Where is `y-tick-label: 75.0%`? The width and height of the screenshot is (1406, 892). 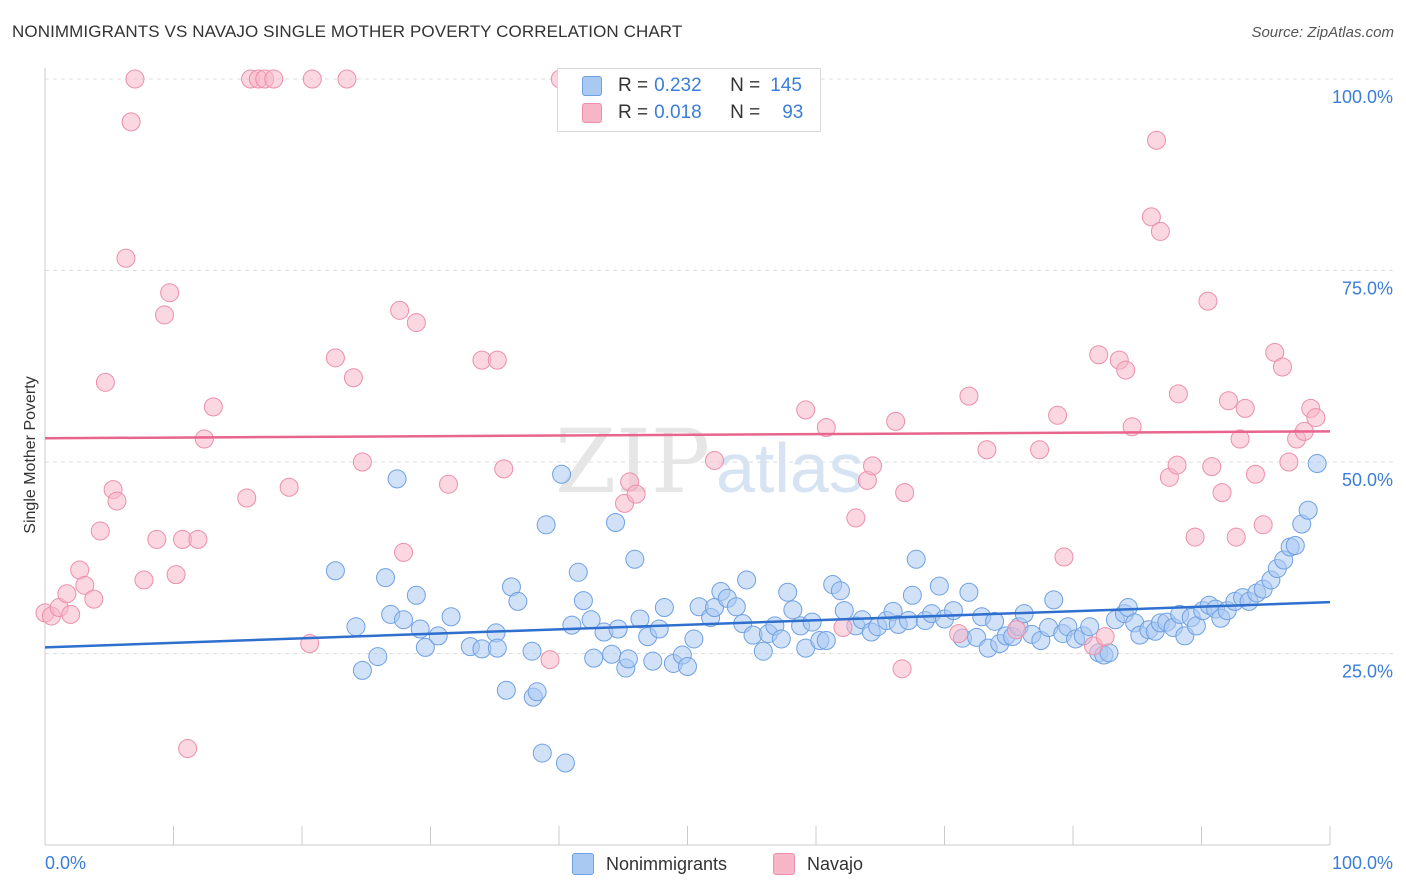
y-tick-label: 75.0% is located at coordinates (1367, 289).